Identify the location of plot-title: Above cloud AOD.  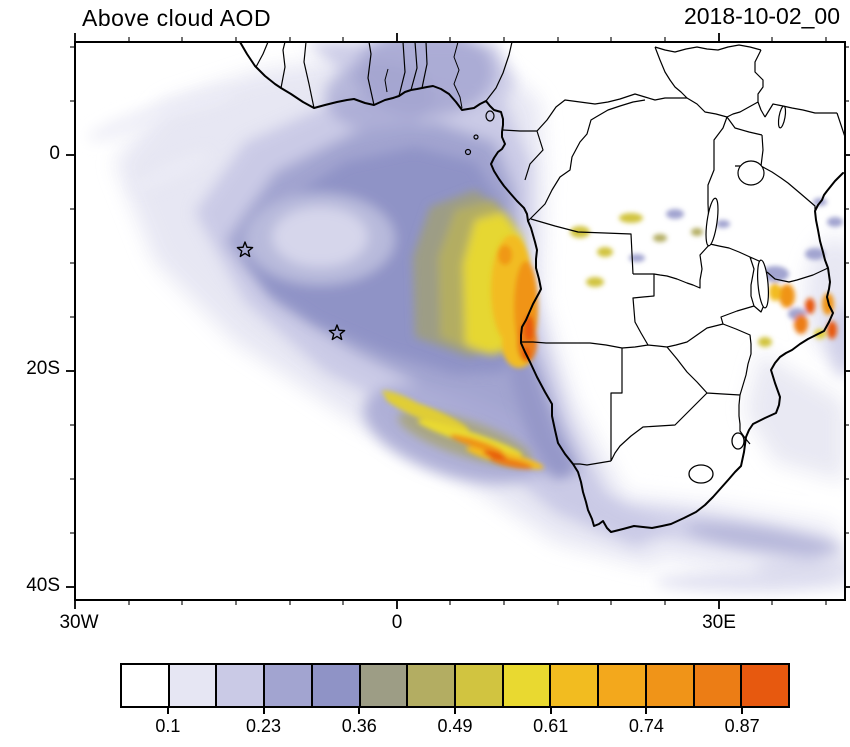
(177, 18).